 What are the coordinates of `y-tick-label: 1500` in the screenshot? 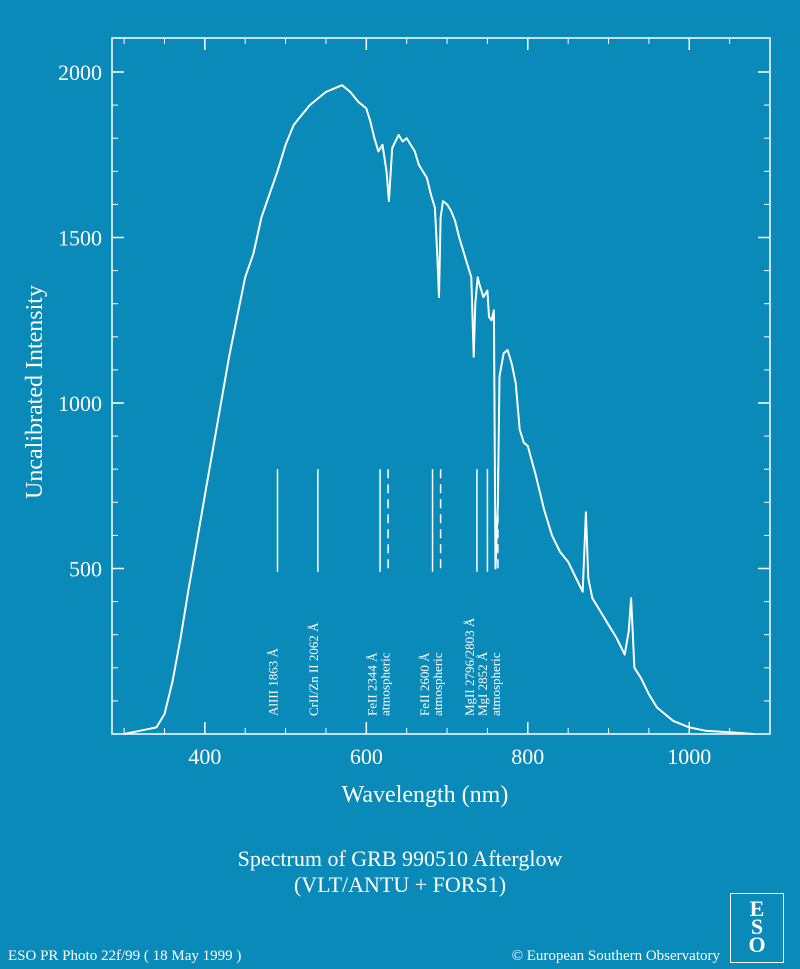 It's located at (80, 238).